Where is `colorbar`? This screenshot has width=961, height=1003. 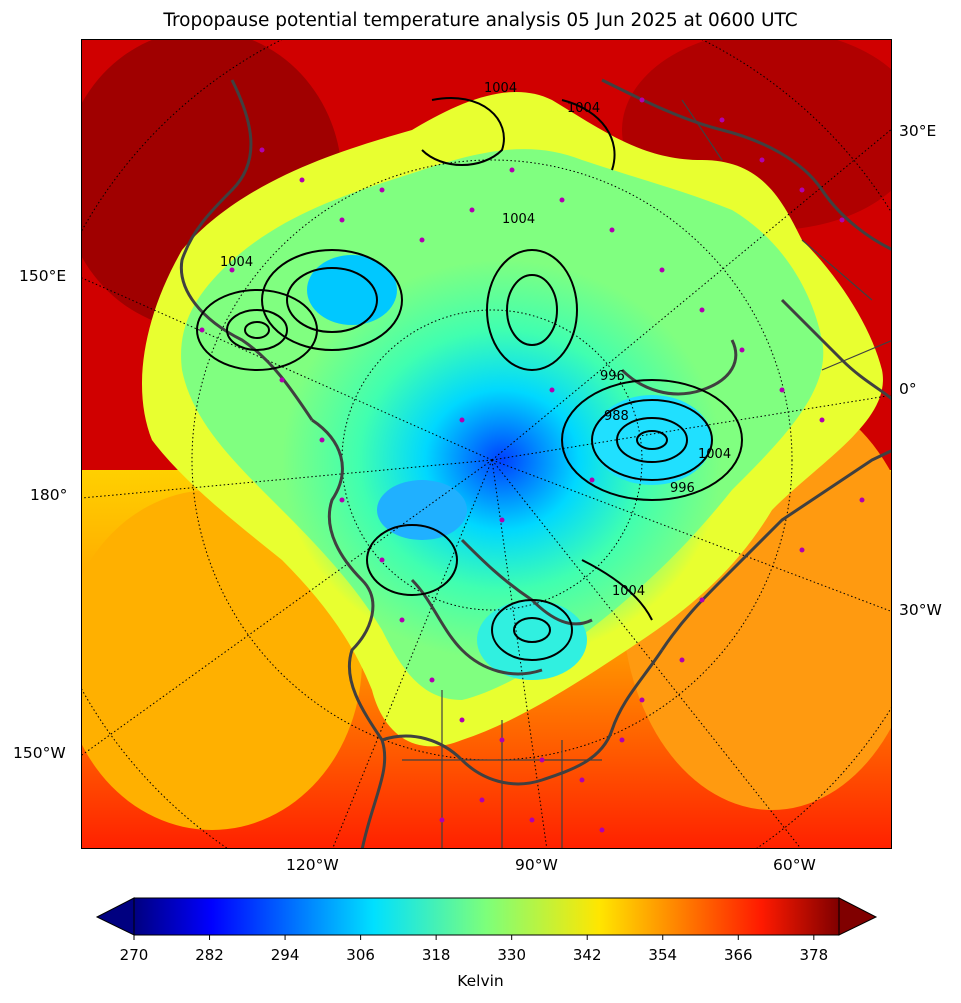
colorbar is located at coordinates (486, 918).